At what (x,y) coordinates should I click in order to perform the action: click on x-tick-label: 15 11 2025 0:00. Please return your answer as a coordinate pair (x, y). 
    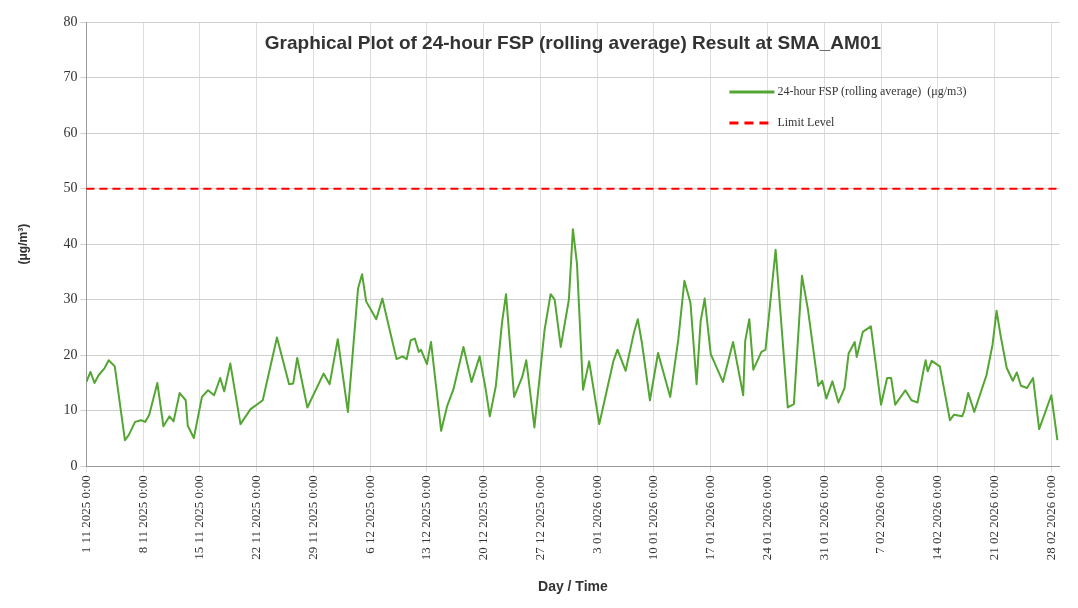
    Looking at the image, I should click on (199, 517).